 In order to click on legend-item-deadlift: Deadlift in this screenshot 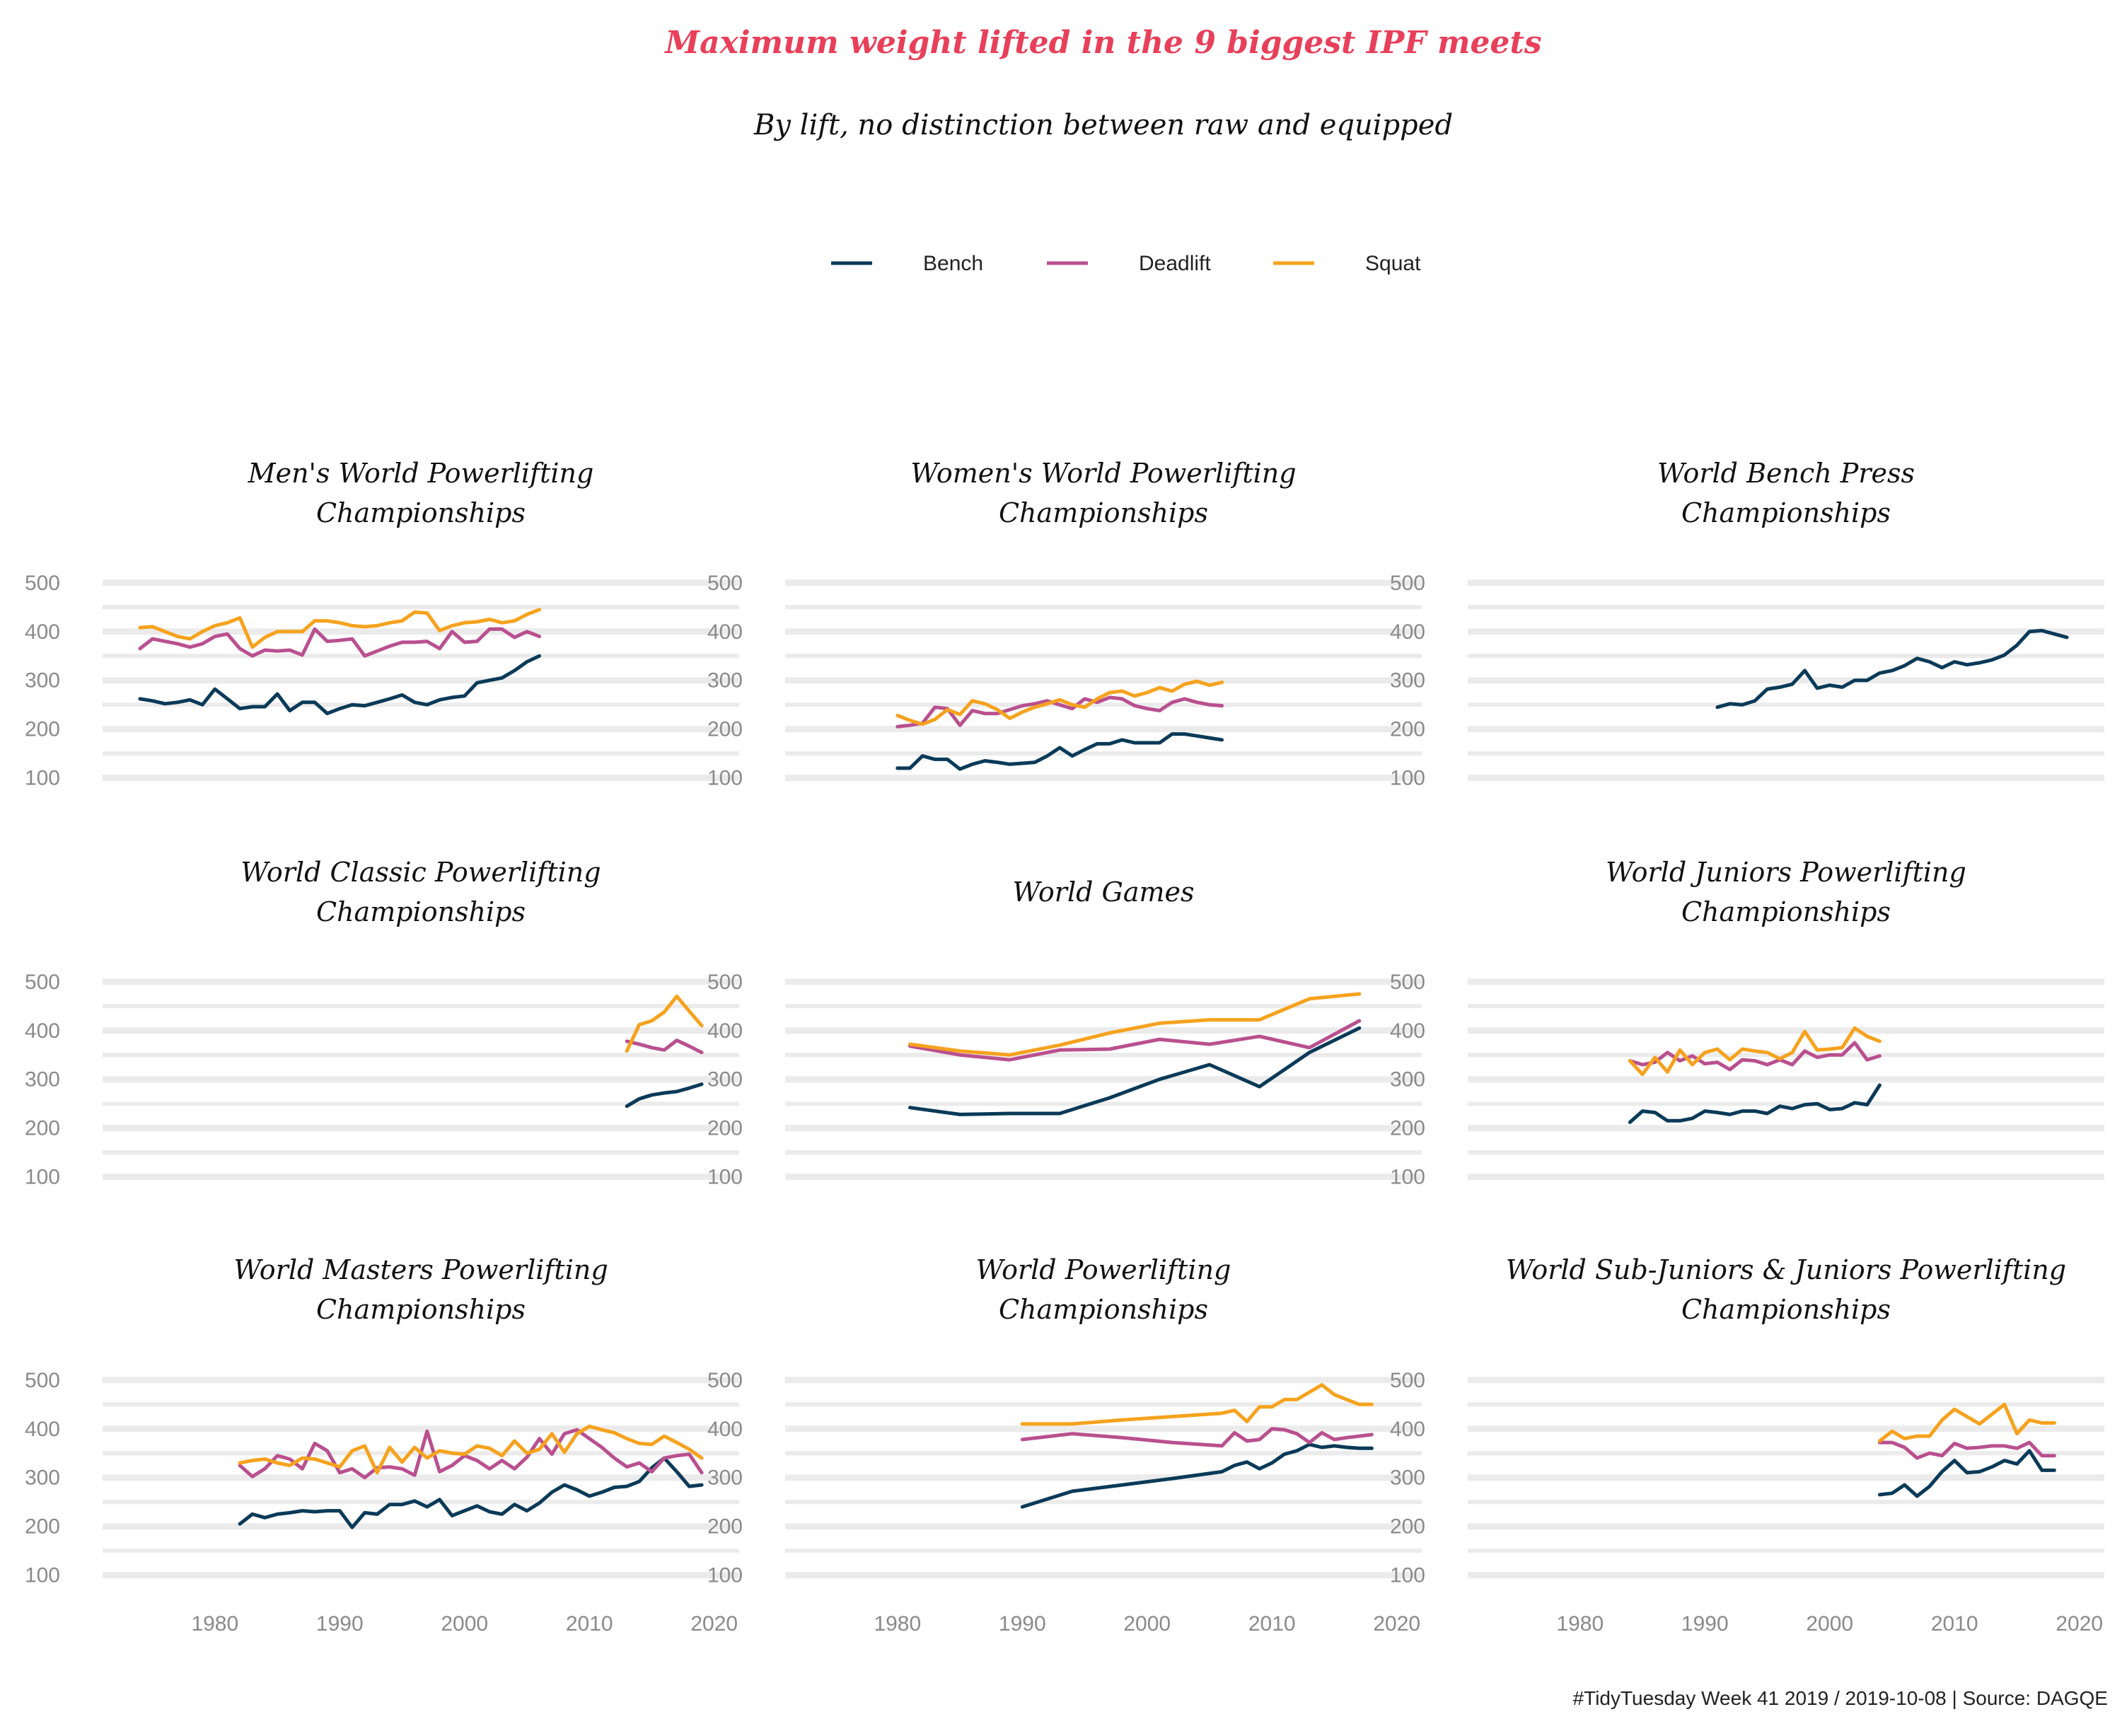, I will do `click(1129, 263)`.